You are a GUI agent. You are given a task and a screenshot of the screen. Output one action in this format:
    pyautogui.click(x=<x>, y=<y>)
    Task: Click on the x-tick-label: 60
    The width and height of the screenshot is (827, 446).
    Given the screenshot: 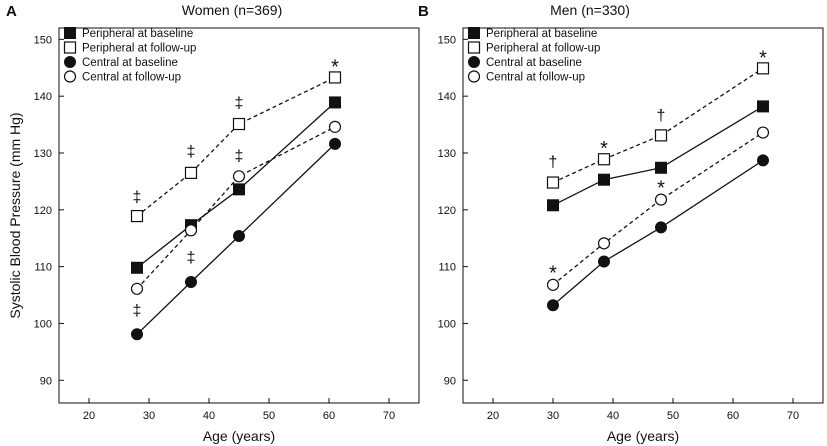 What is the action you would take?
    pyautogui.click(x=733, y=416)
    